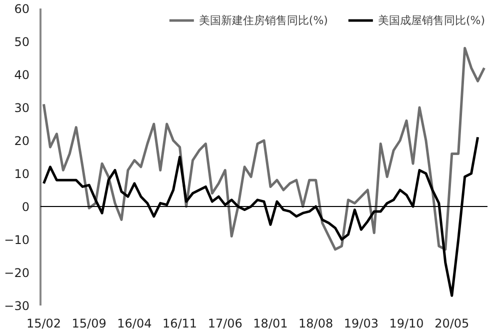  I want to click on y-tick-label: −20, so click(17, 273).